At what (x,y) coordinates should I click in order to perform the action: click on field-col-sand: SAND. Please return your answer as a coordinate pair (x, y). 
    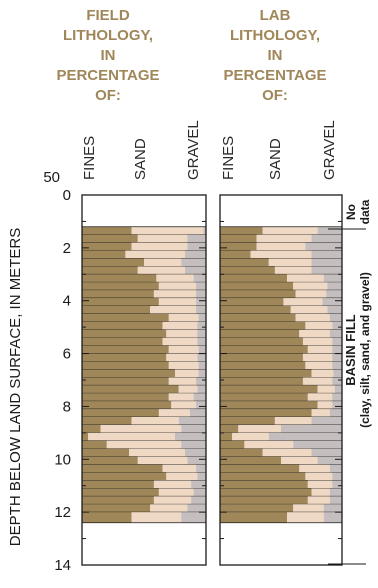
    Looking at the image, I should click on (140, 159).